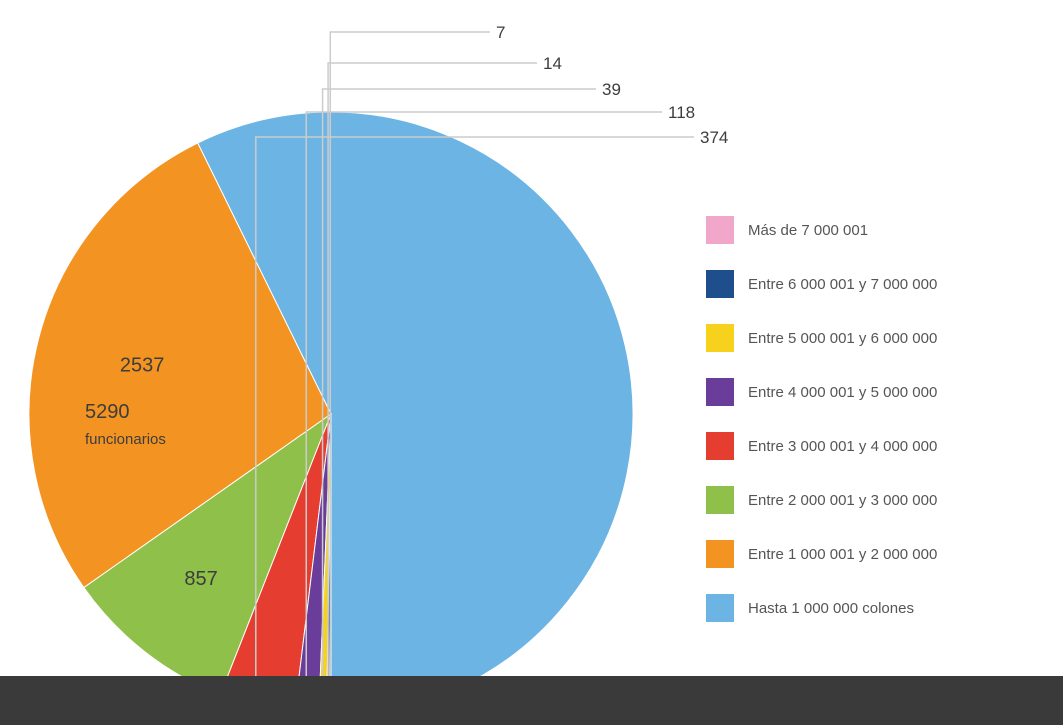 The width and height of the screenshot is (1063, 725). Describe the element at coordinates (611, 89) in the screenshot. I see `slice-value-label: 39` at that location.